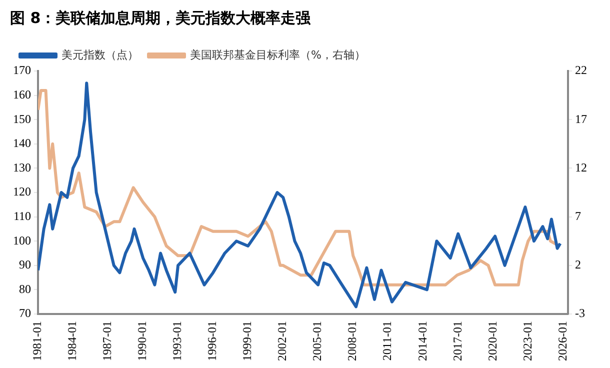 This screenshot has height=368, width=610. Describe the element at coordinates (22, 119) in the screenshot. I see `y-tick-label: 150` at that location.